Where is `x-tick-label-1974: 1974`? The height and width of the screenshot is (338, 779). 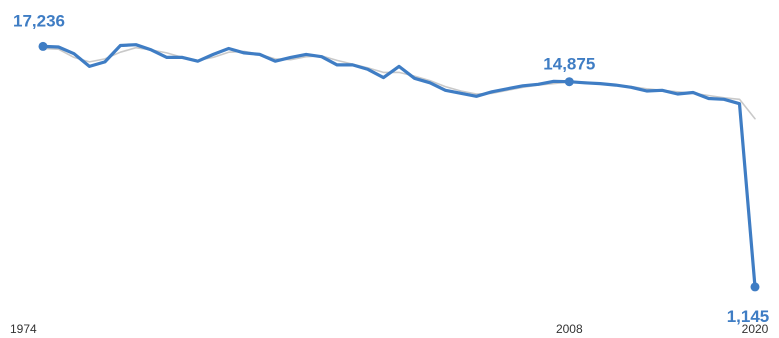
x-tick-label-1974: 1974 is located at coordinates (23, 329).